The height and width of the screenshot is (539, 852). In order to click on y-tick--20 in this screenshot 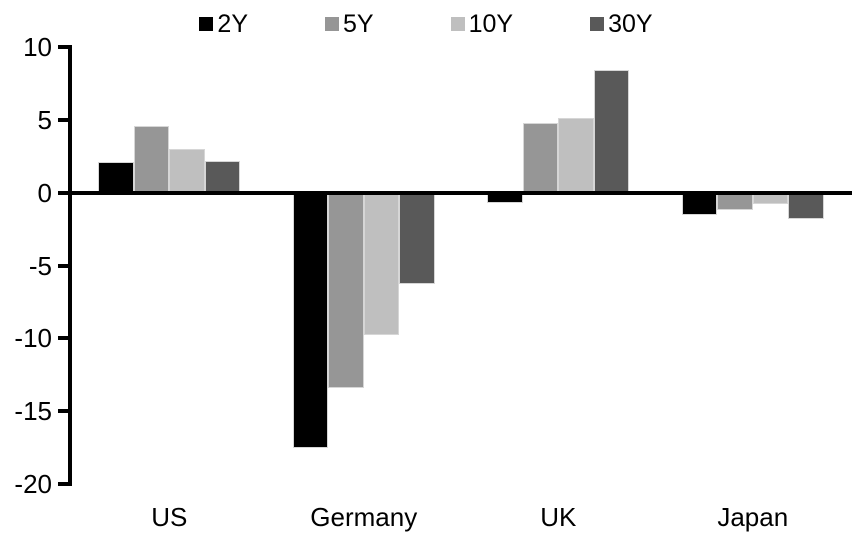, I will do `click(63, 484)`.